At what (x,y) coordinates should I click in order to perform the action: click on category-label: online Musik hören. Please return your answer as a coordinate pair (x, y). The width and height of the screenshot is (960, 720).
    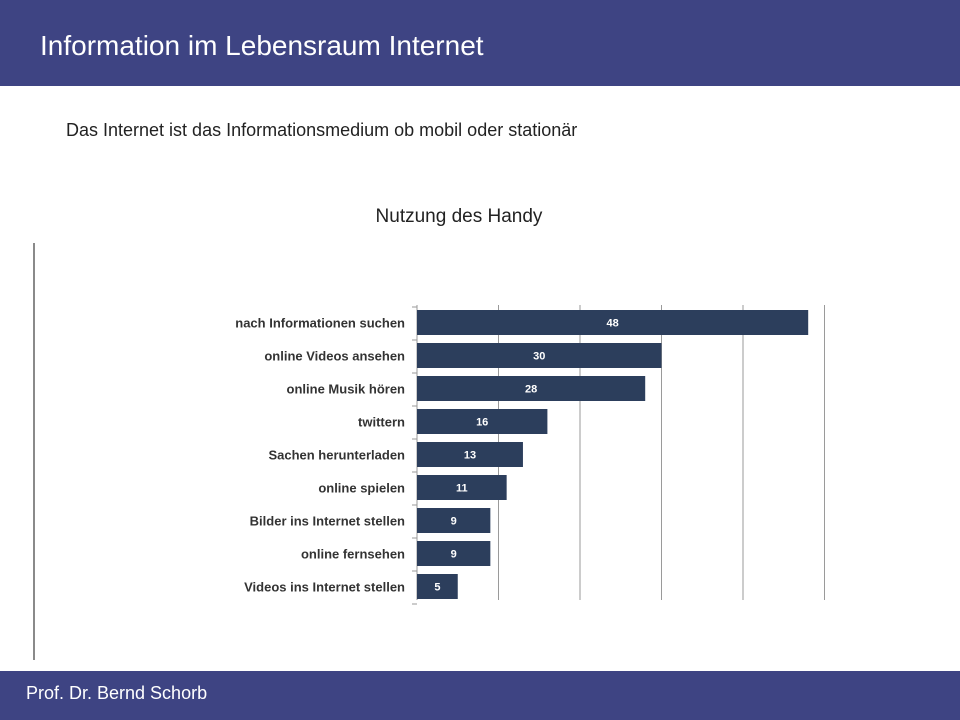
    Looking at the image, I should click on (346, 389).